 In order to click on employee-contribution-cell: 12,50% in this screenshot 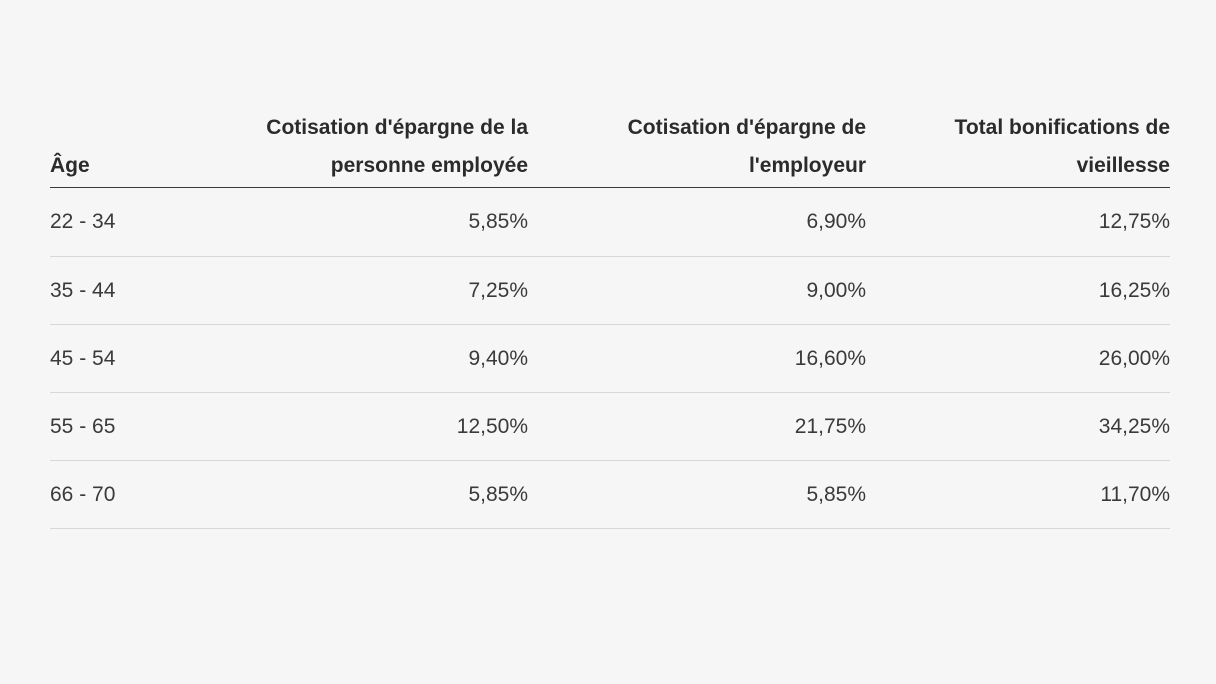, I will do `click(378, 426)`.